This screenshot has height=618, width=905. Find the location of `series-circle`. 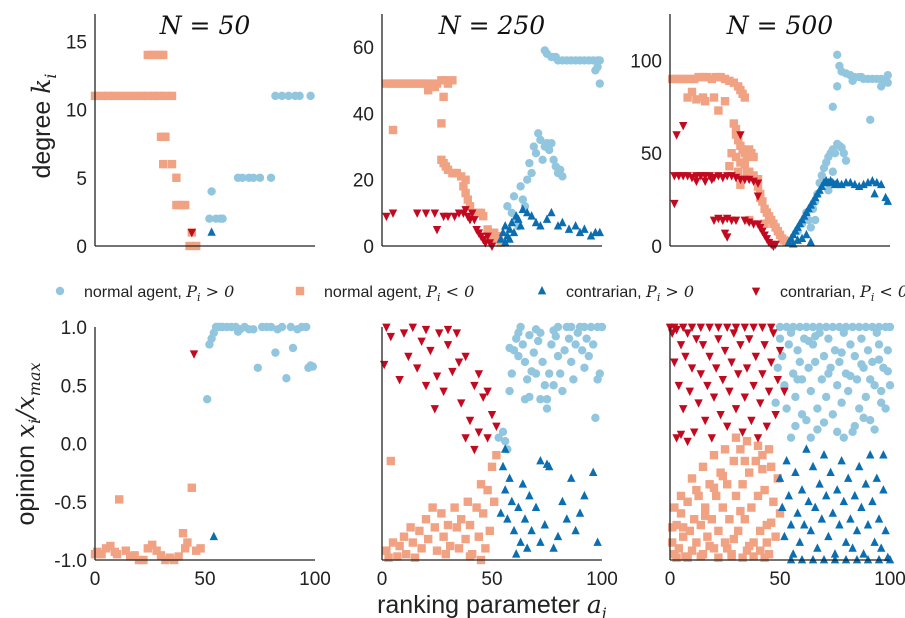

series-circle is located at coordinates (833, 382).